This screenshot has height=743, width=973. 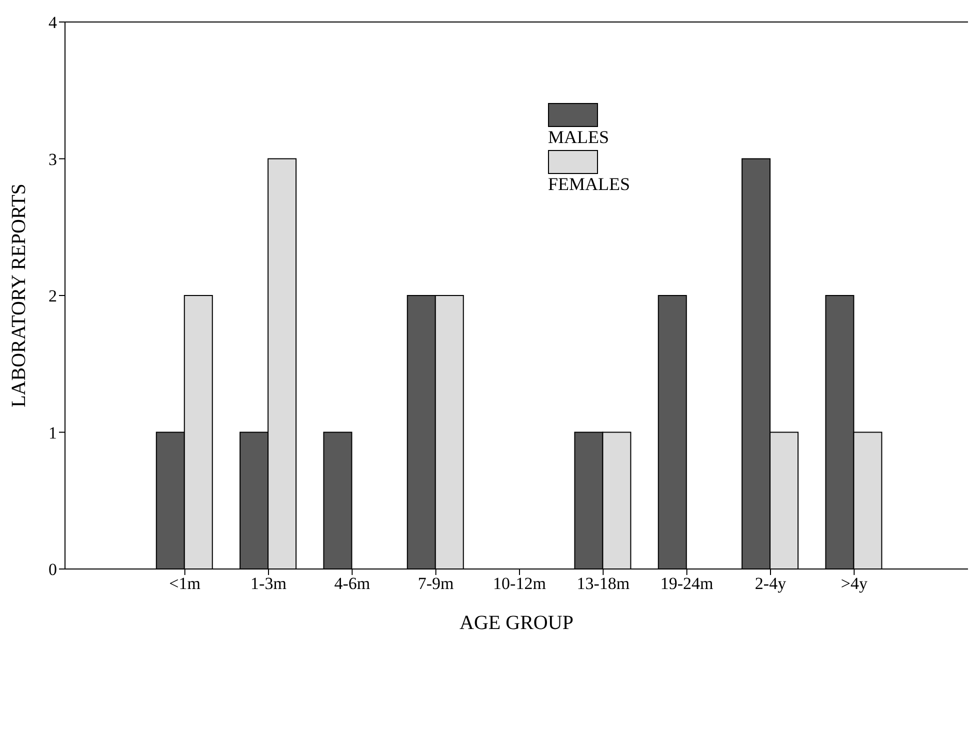 What do you see at coordinates (770, 584) in the screenshot?
I see `x-tick-label: 2-4y` at bounding box center [770, 584].